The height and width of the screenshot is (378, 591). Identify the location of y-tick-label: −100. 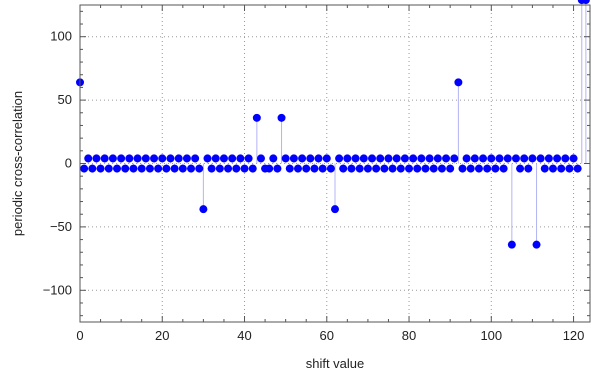
(57, 289).